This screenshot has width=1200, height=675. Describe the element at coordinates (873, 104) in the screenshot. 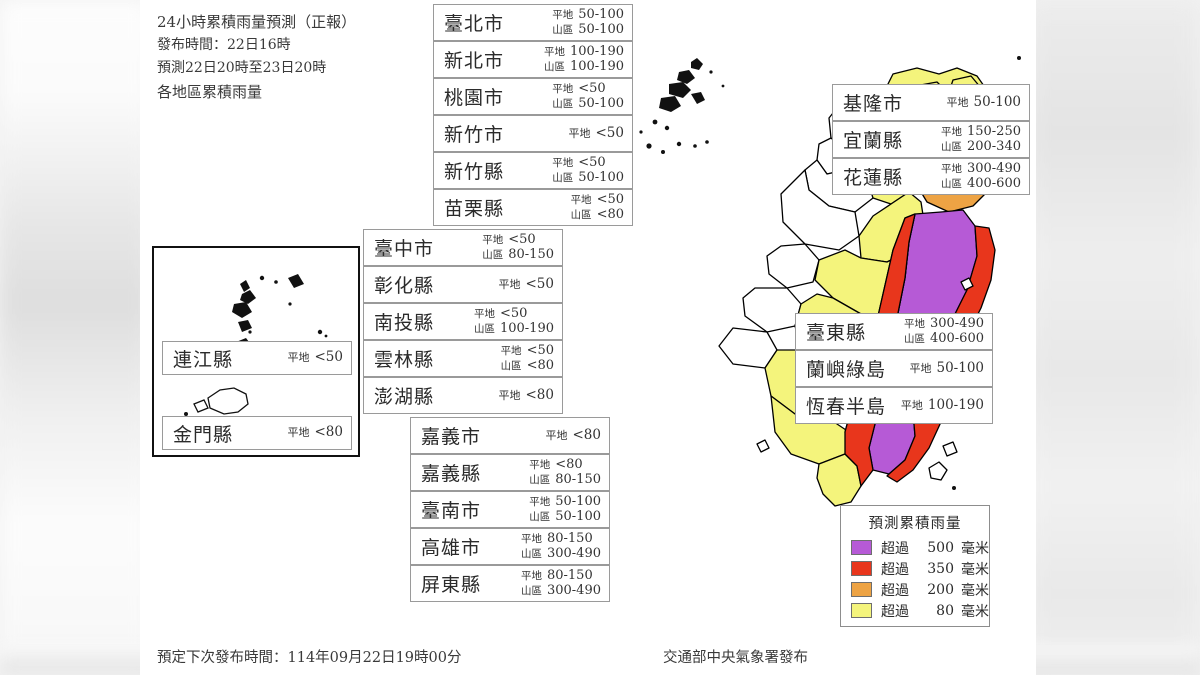

I see `region-name: 基隆市` at that location.